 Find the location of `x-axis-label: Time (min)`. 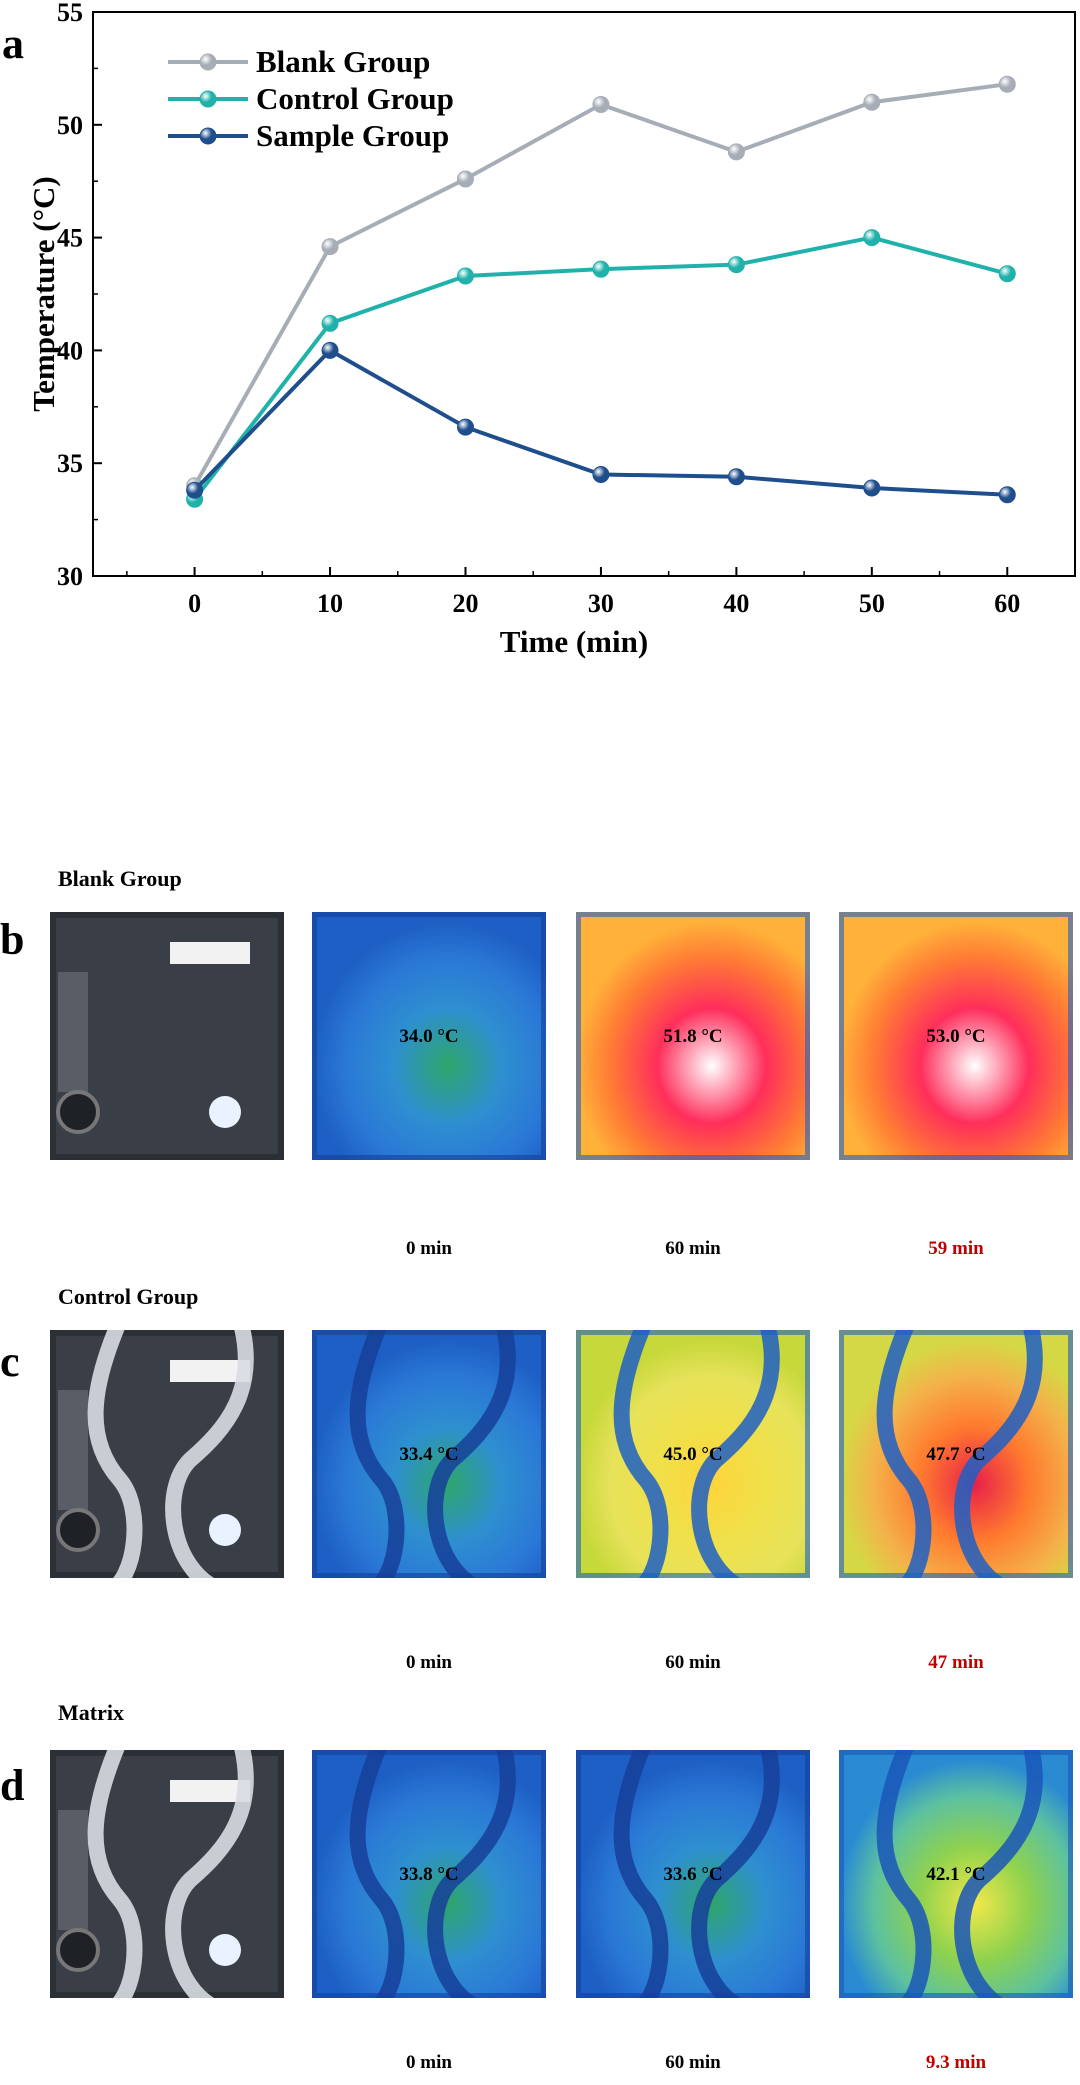

x-axis-label: Time (min) is located at coordinates (574, 641).